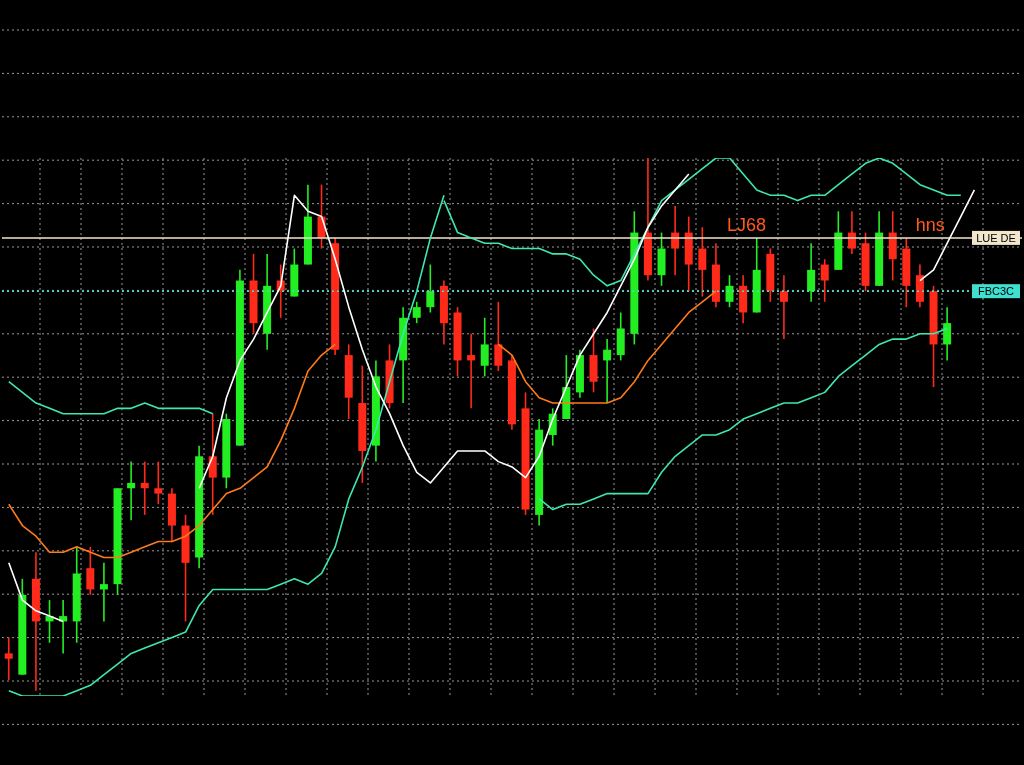 The image size is (1024, 765). Describe the element at coordinates (996, 237) in the screenshot. I see `ref-line-label: LUE DE` at that location.